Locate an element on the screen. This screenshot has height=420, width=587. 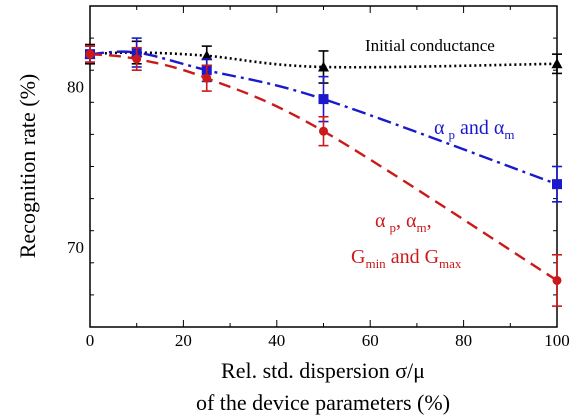
x-axis-title-line2: of the device parameters (%) is located at coordinates (323, 402).